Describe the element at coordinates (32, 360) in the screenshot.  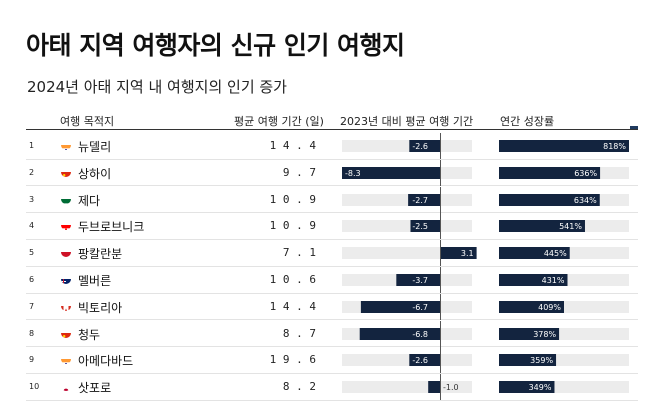
I see `rank-number: 9` at that location.